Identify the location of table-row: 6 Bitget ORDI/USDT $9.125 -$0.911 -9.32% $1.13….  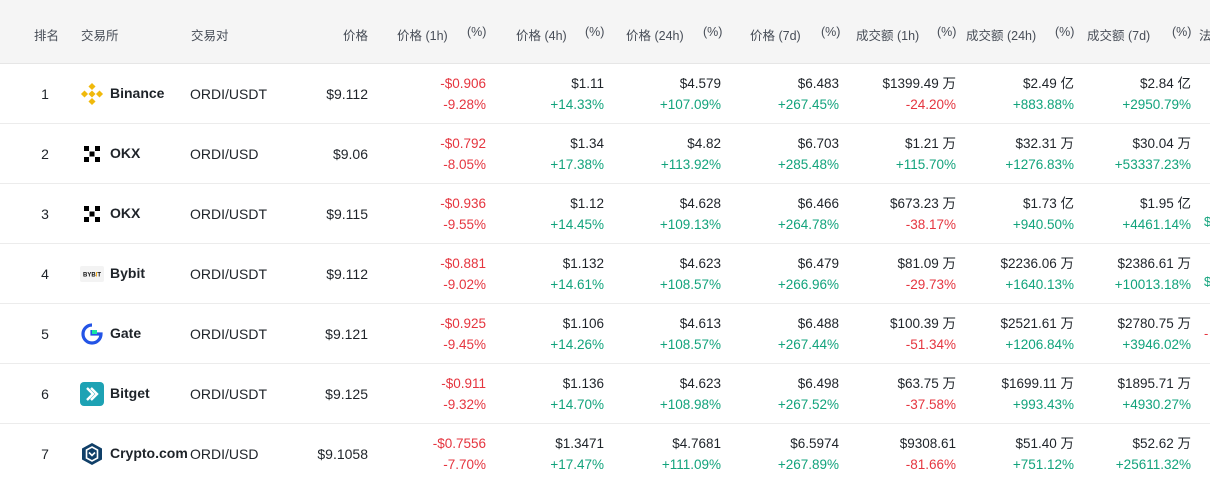
(605, 394).